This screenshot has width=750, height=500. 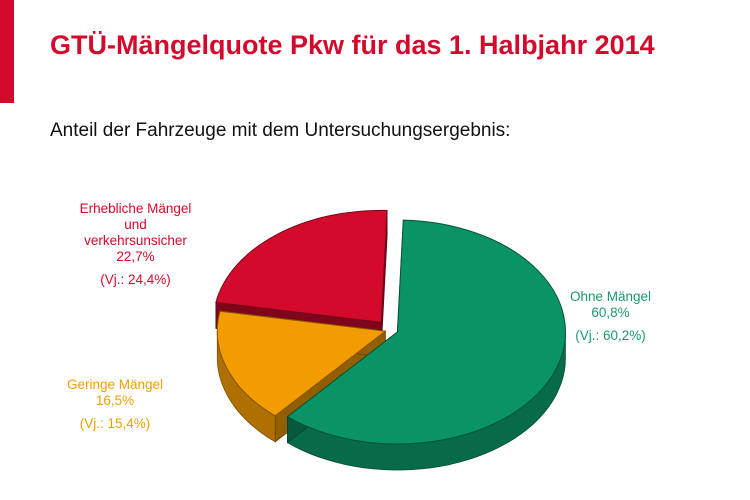 What do you see at coordinates (135, 256) in the screenshot?
I see `label-value: 22,7%` at bounding box center [135, 256].